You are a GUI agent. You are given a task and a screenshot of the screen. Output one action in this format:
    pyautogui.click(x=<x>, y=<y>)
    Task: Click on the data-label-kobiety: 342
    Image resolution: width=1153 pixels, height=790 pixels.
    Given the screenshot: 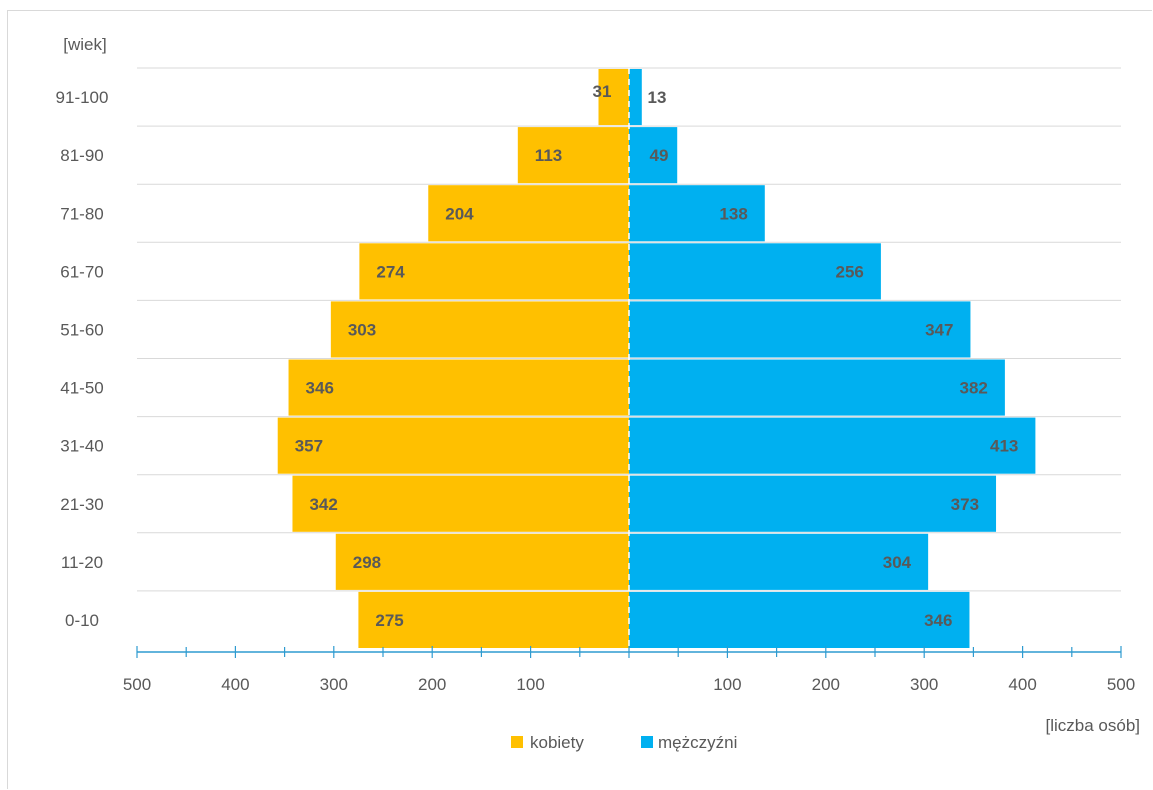 What is the action you would take?
    pyautogui.click(x=323, y=504)
    